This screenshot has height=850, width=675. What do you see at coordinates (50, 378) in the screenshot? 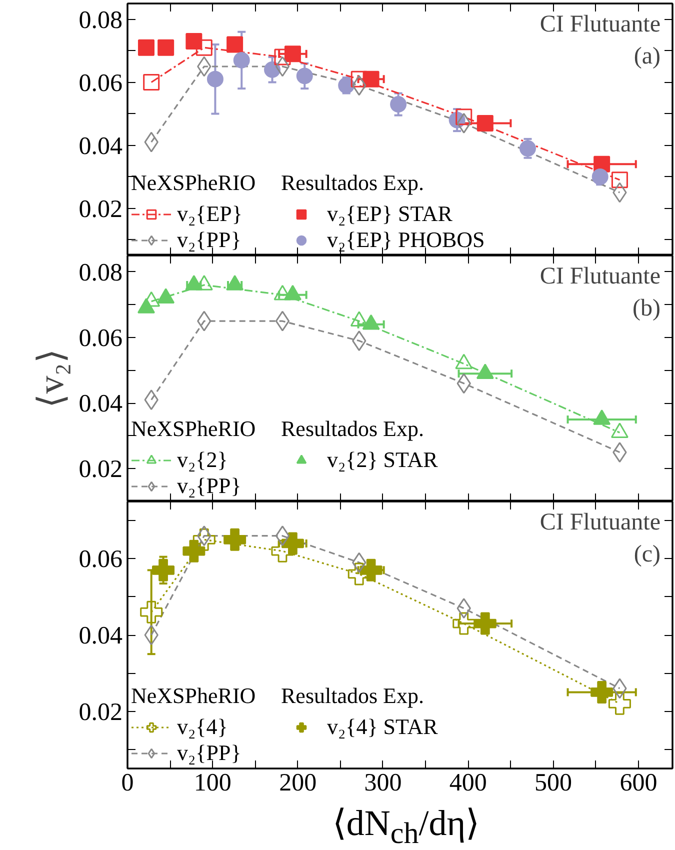
I see `y-axis-title: ⟨v₂⟩` at bounding box center [50, 378].